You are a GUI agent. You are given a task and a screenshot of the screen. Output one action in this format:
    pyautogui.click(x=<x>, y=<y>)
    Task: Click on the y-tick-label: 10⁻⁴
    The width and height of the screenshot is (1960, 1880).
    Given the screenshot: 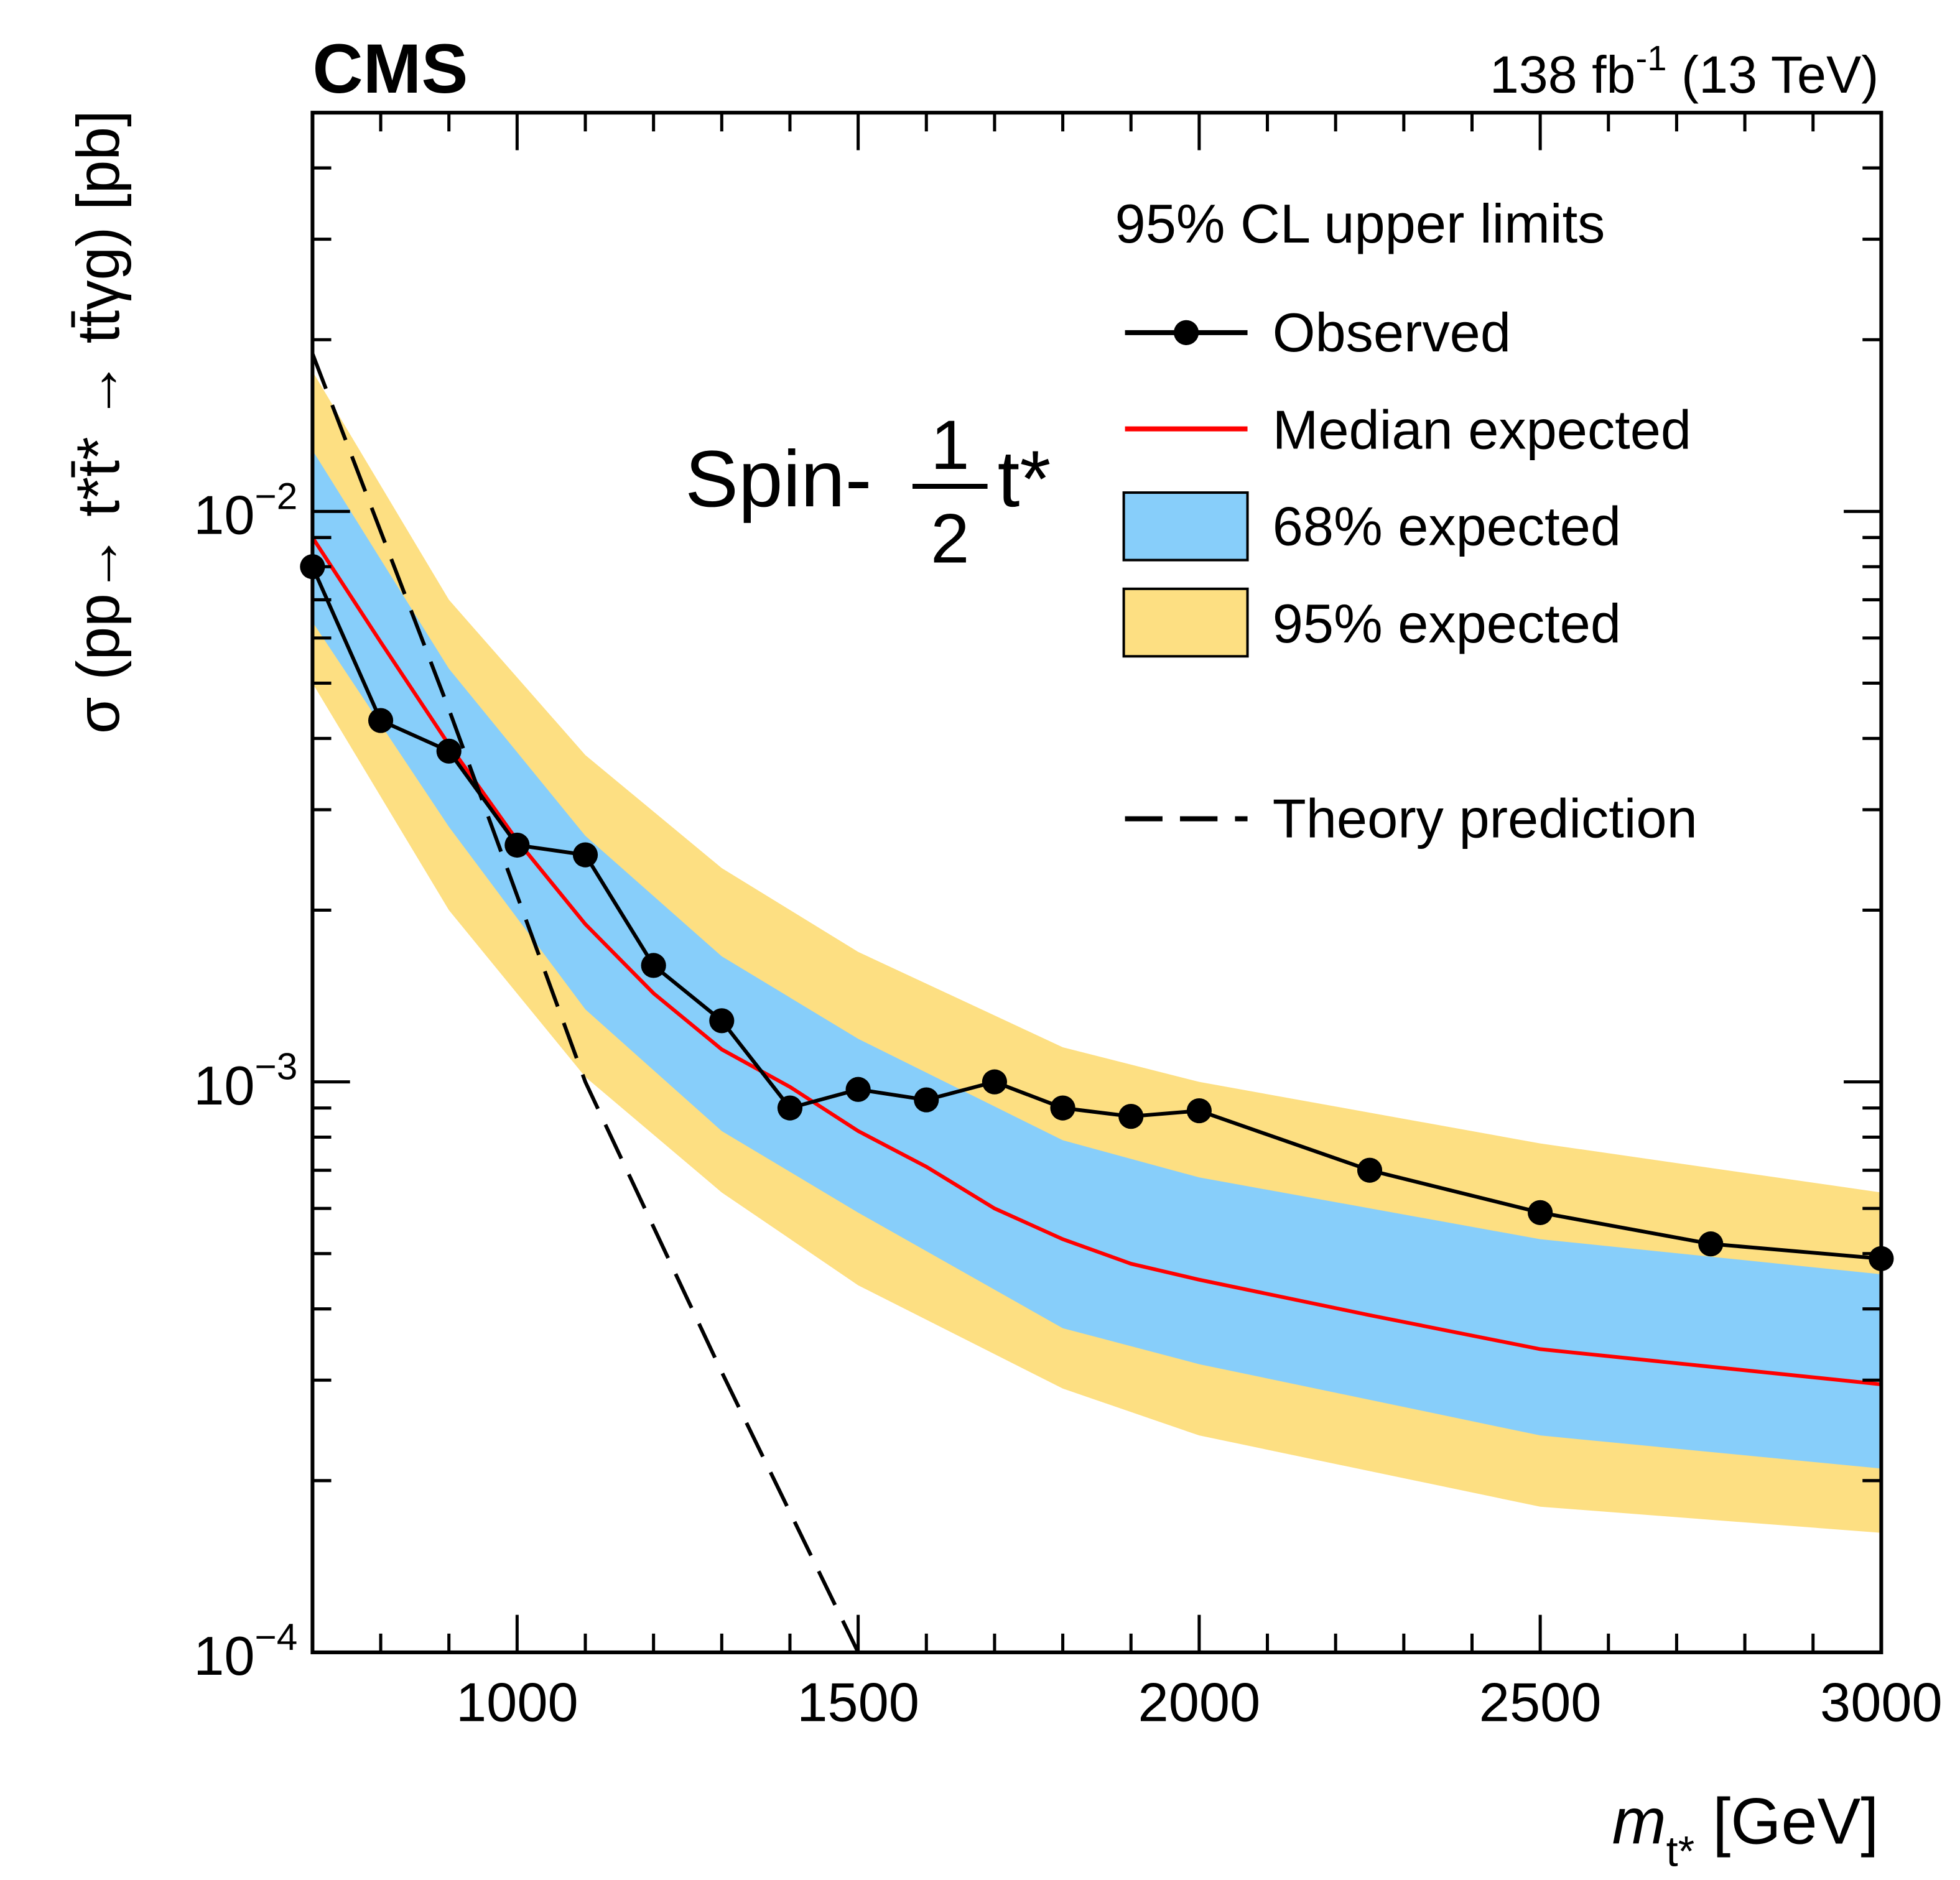 What is the action you would take?
    pyautogui.click(x=245, y=1651)
    